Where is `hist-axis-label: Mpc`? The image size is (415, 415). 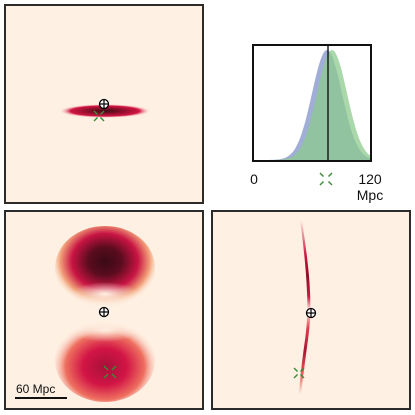
hist-axis-label: Mpc is located at coordinates (370, 195).